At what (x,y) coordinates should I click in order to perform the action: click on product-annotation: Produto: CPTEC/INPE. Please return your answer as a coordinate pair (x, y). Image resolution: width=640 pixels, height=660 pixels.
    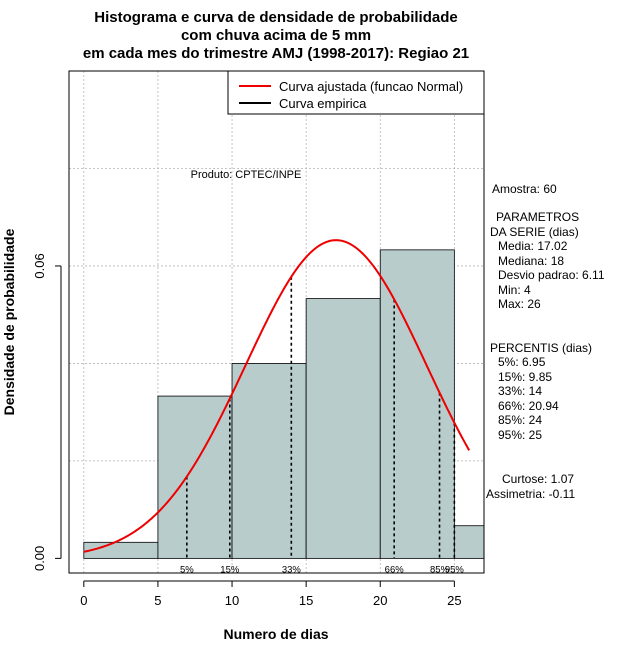
    Looking at the image, I should click on (246, 175).